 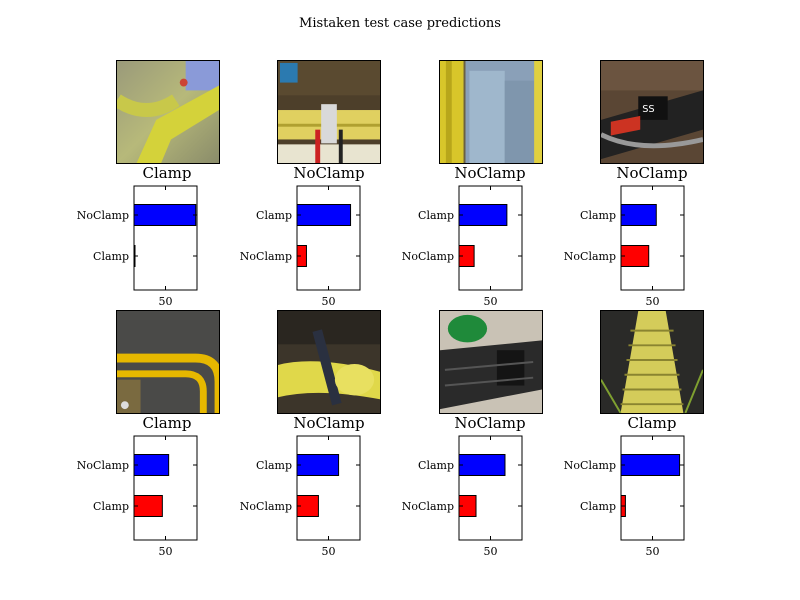 I want to click on plot-1-axes-frame, so click(x=165, y=238).